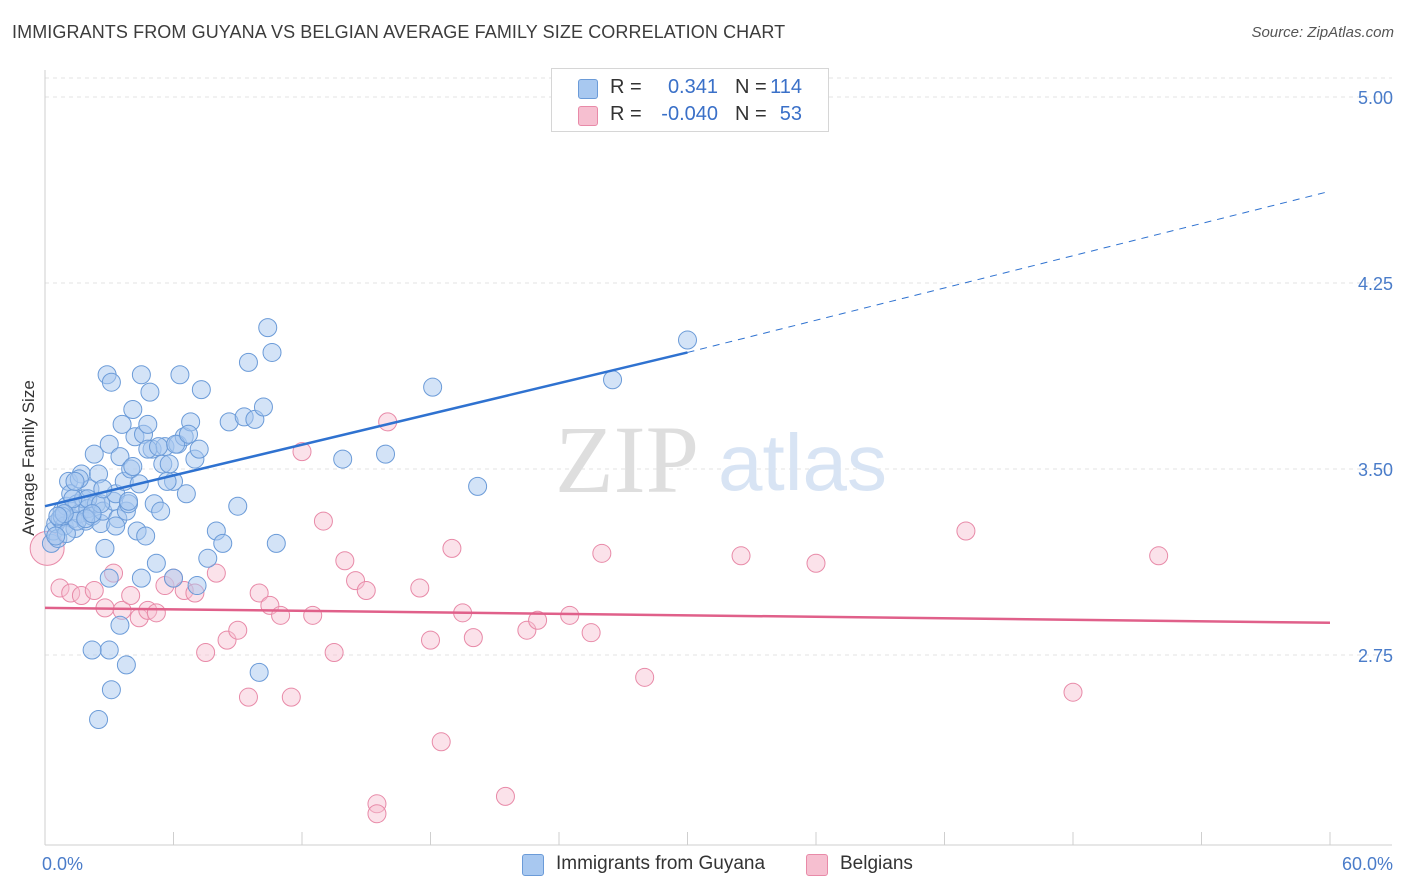 Image resolution: width=1406 pixels, height=892 pixels. What do you see at coordinates (876, 863) in the screenshot?
I see `series-label-belgians: Belgians` at bounding box center [876, 863].